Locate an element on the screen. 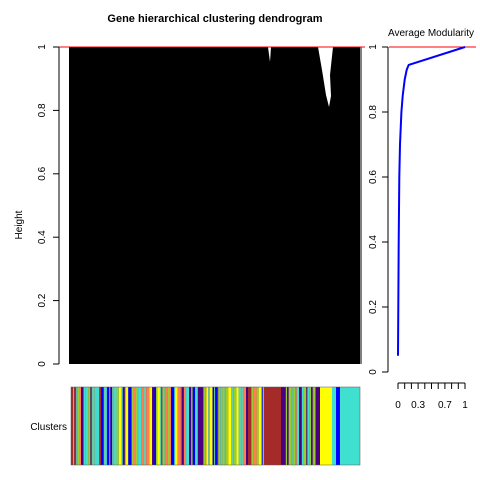 Image resolution: width=480 pixels, height=480 pixels. modularity-y-ticks: 0 0.2 0.4 0.6 0.8 1 is located at coordinates (378, 209).